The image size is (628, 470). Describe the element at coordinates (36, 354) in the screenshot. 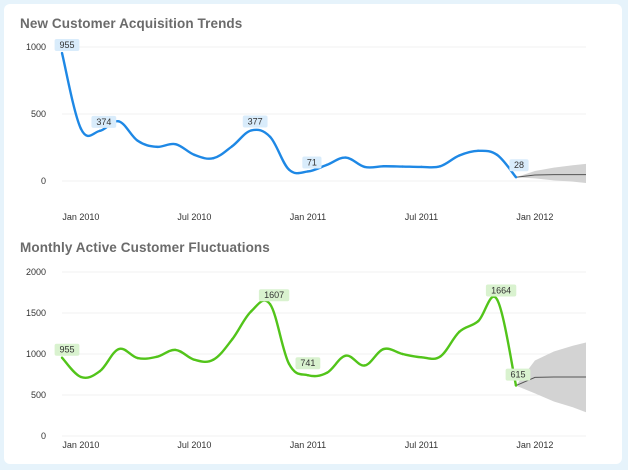

I see `act-y-tick-label: 1000` at that location.